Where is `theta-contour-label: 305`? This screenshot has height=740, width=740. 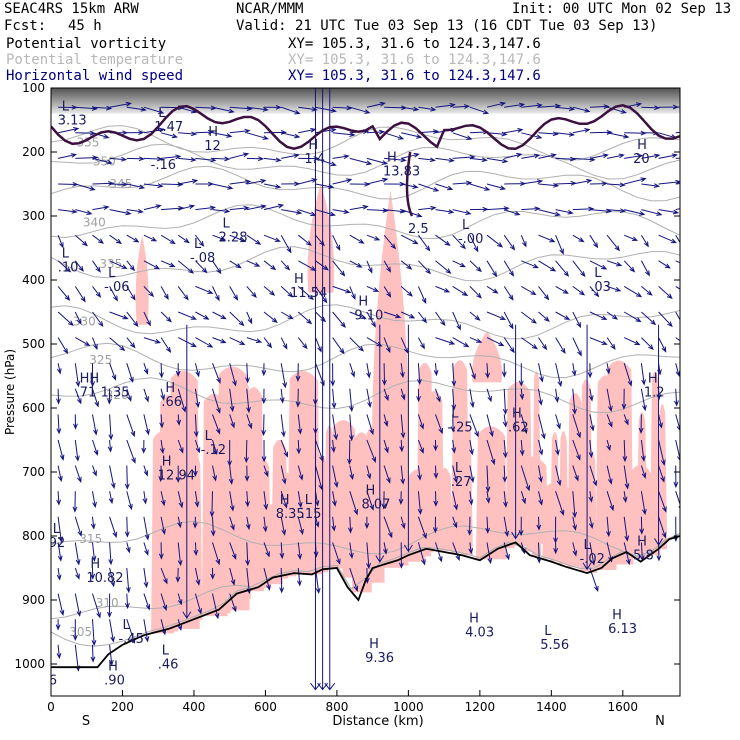 theta-contour-label: 305 is located at coordinates (80, 632).